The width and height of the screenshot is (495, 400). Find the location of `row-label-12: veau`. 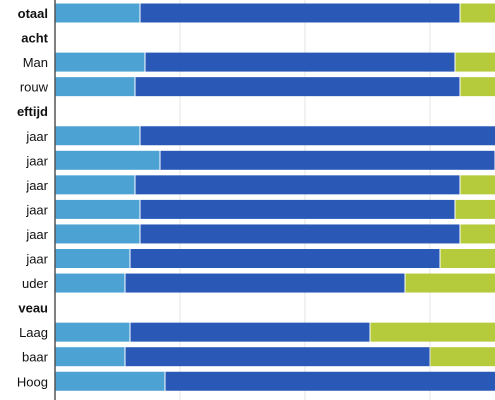

row-label-12: veau is located at coordinates (33, 308).